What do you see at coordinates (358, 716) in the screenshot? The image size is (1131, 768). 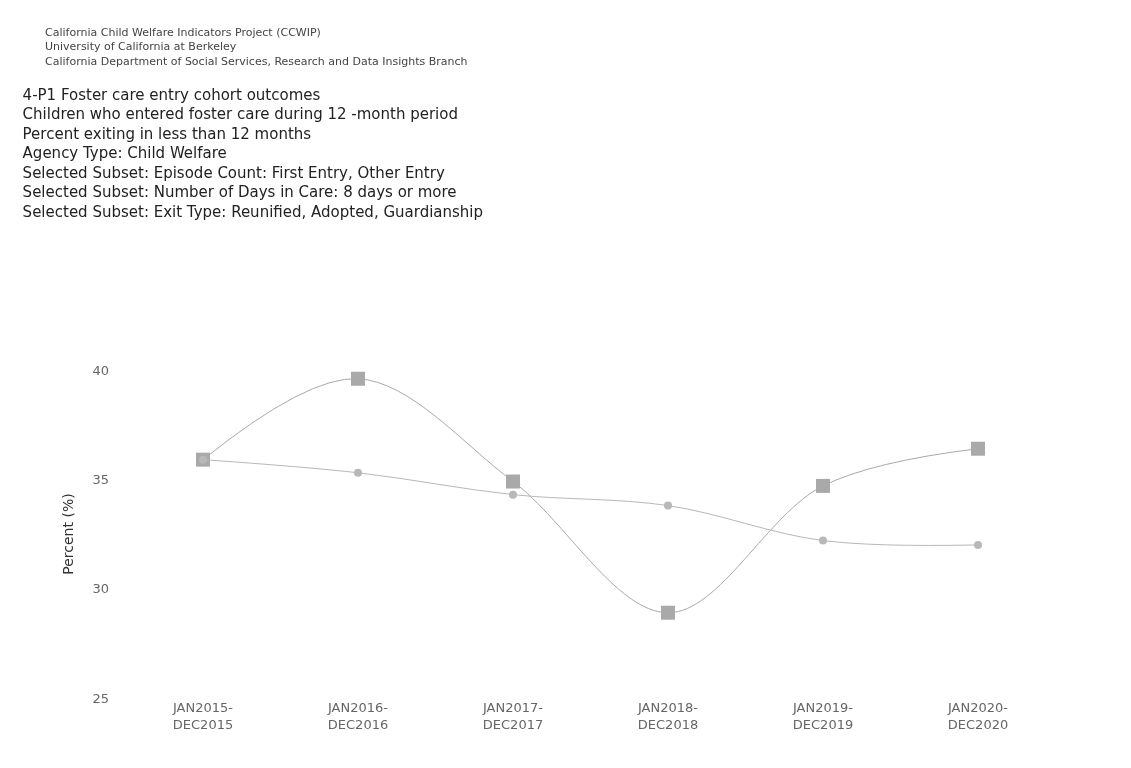 I see `x-tick-label: JAN2016- DEC2016` at bounding box center [358, 716].